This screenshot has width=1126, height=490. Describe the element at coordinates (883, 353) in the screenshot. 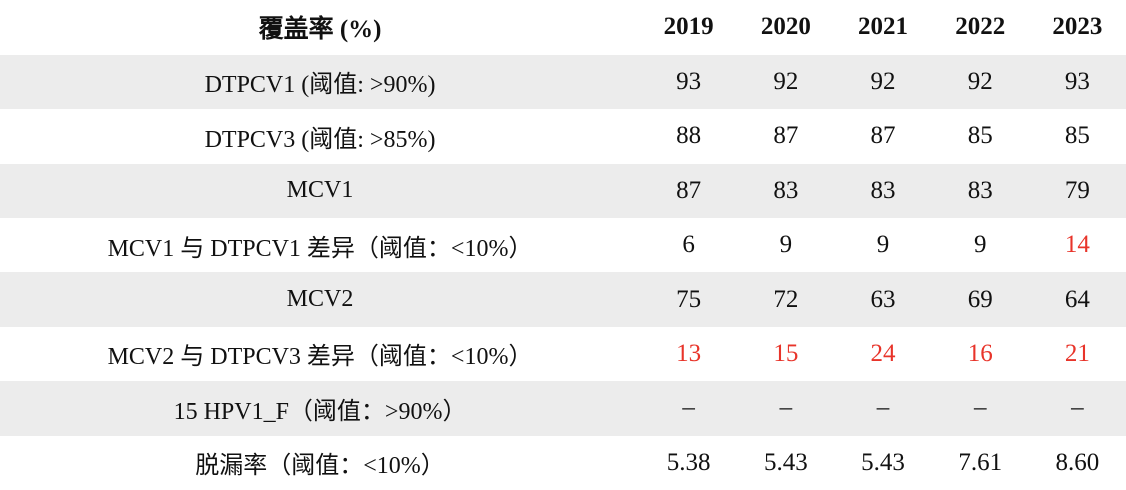

I see `row-value: 24` at that location.